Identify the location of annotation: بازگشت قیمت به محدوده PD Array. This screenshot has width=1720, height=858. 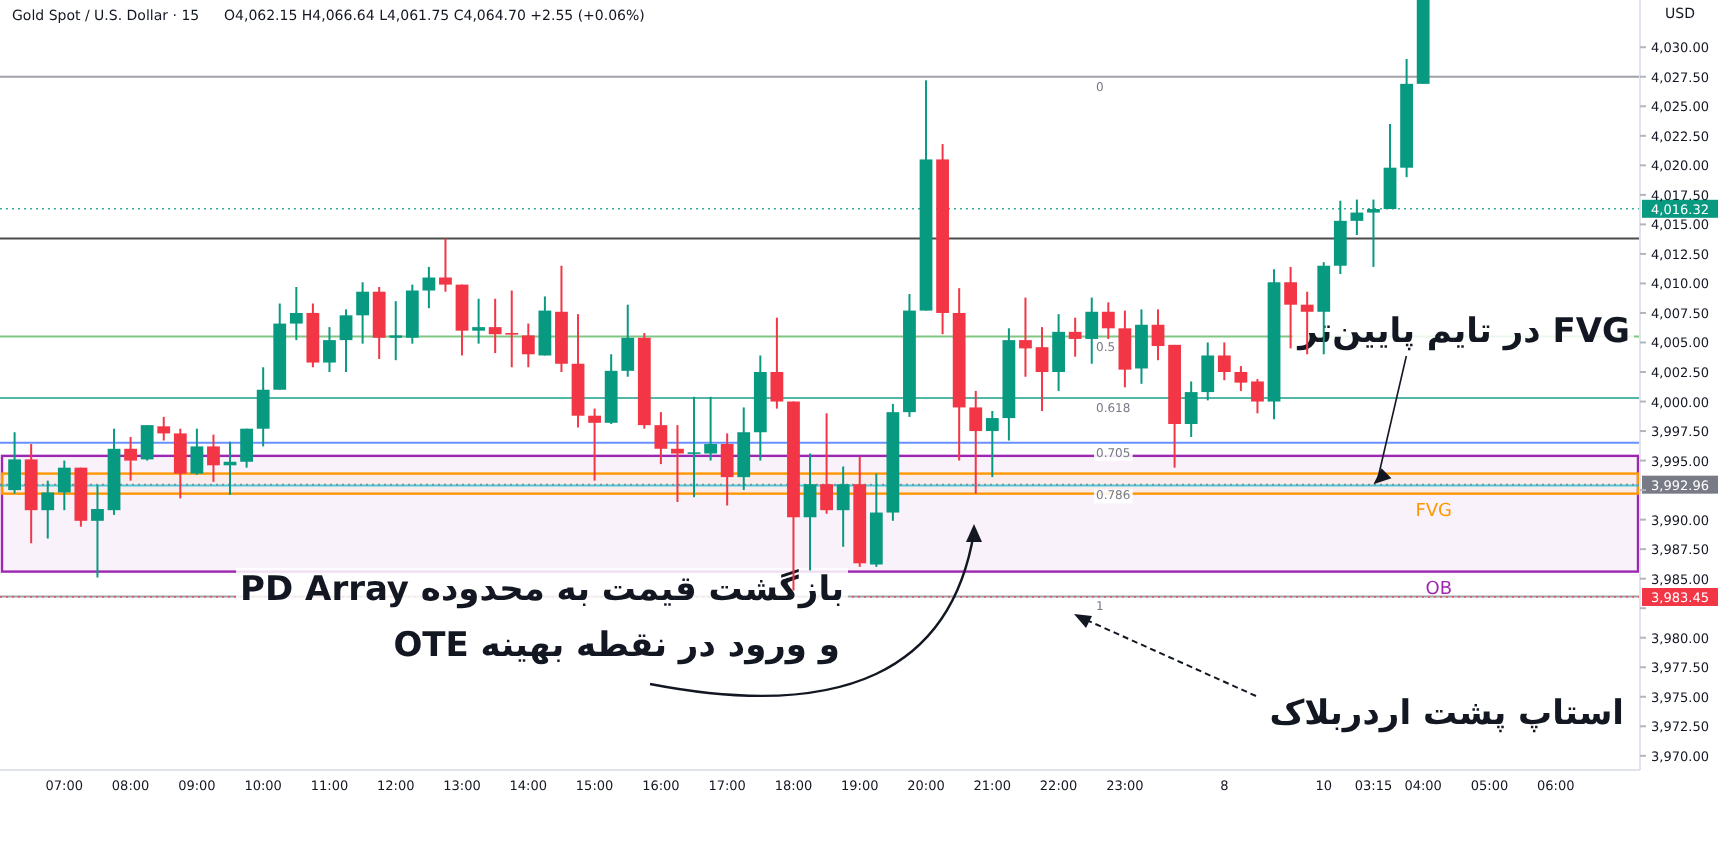
(542, 589).